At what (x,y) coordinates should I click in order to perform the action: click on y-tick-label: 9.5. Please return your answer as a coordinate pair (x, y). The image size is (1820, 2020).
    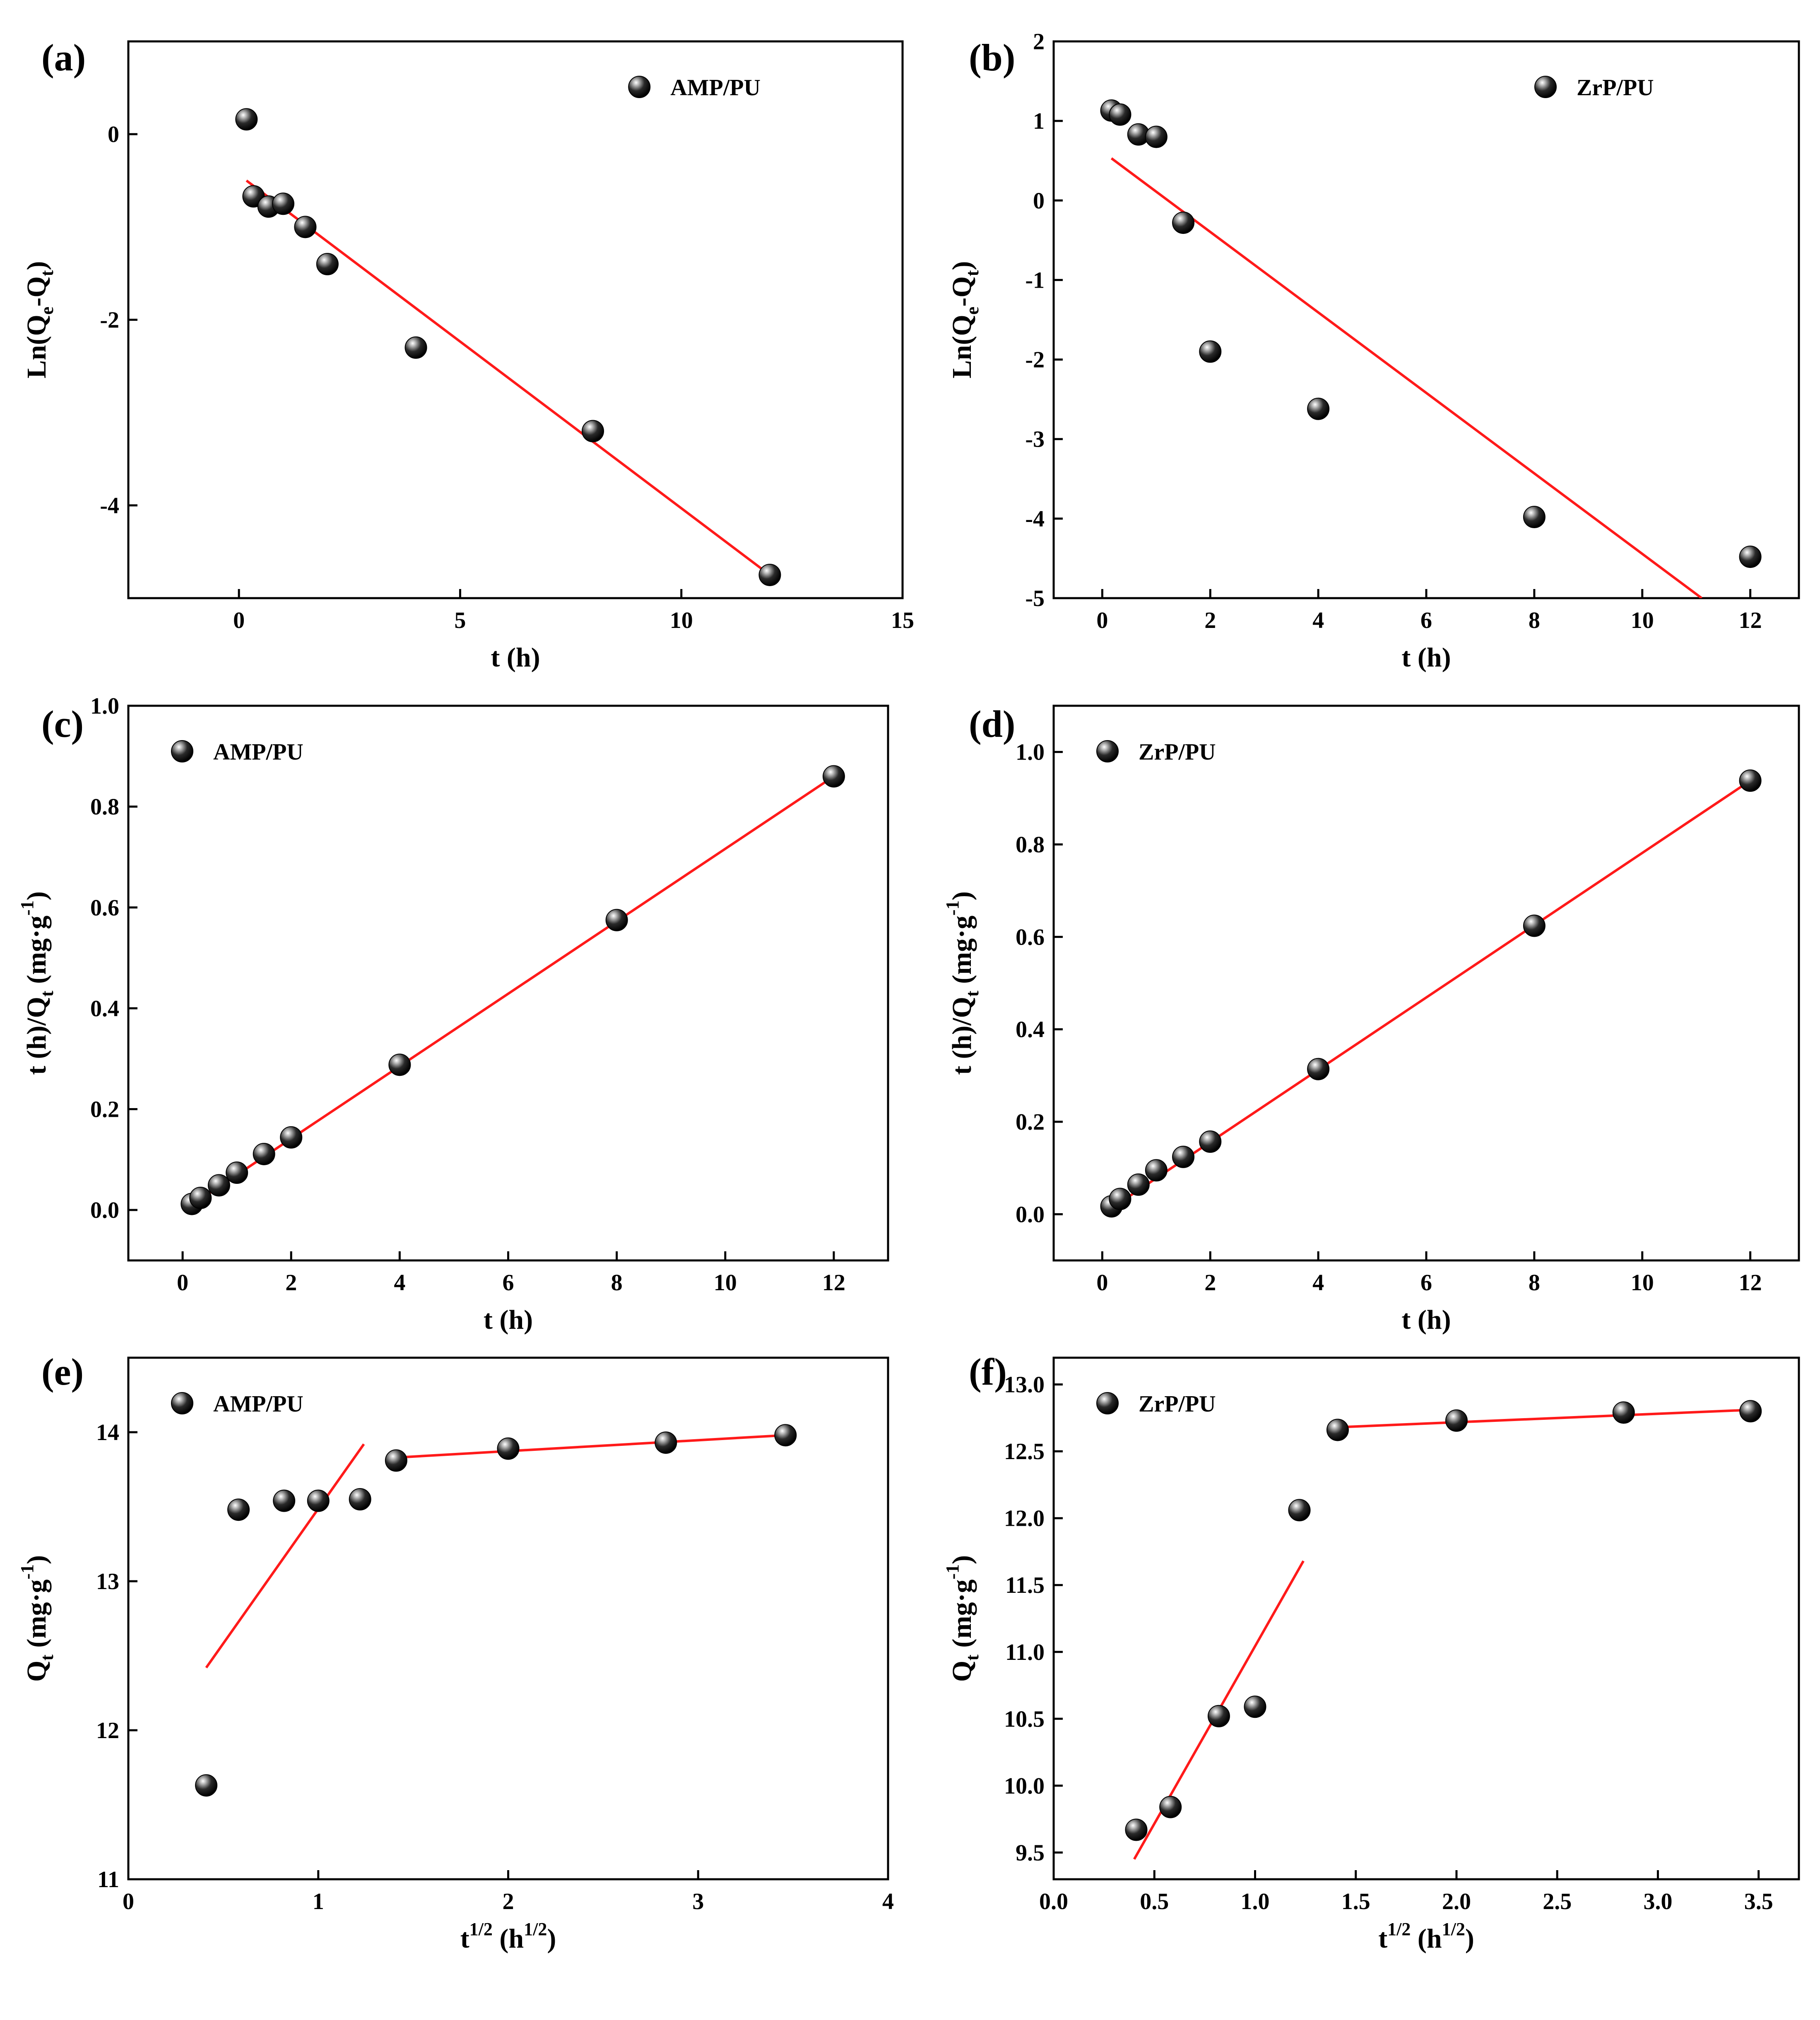
    Looking at the image, I should click on (1030, 1853).